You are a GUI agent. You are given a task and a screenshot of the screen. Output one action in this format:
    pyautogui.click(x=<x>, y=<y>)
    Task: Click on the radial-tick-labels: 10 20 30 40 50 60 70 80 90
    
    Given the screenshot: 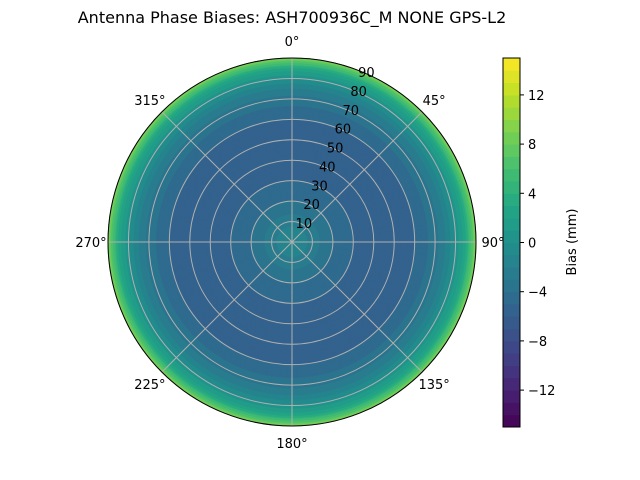 What is the action you would take?
    pyautogui.click(x=335, y=149)
    